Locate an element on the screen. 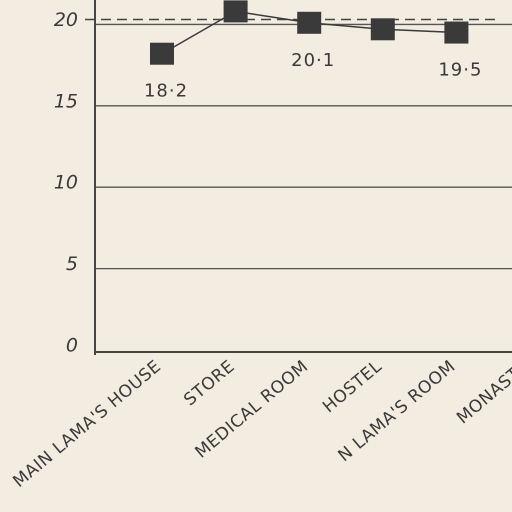 The height and width of the screenshot is (512, 512). y-tick-label: 5 is located at coordinates (72, 264).